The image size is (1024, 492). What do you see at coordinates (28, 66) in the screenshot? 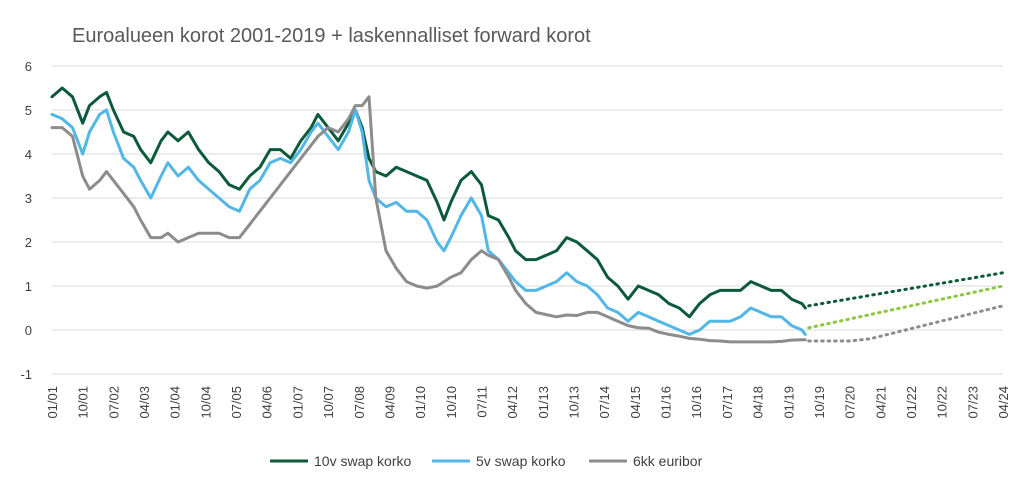
I see `y-tick-label: 6` at bounding box center [28, 66].